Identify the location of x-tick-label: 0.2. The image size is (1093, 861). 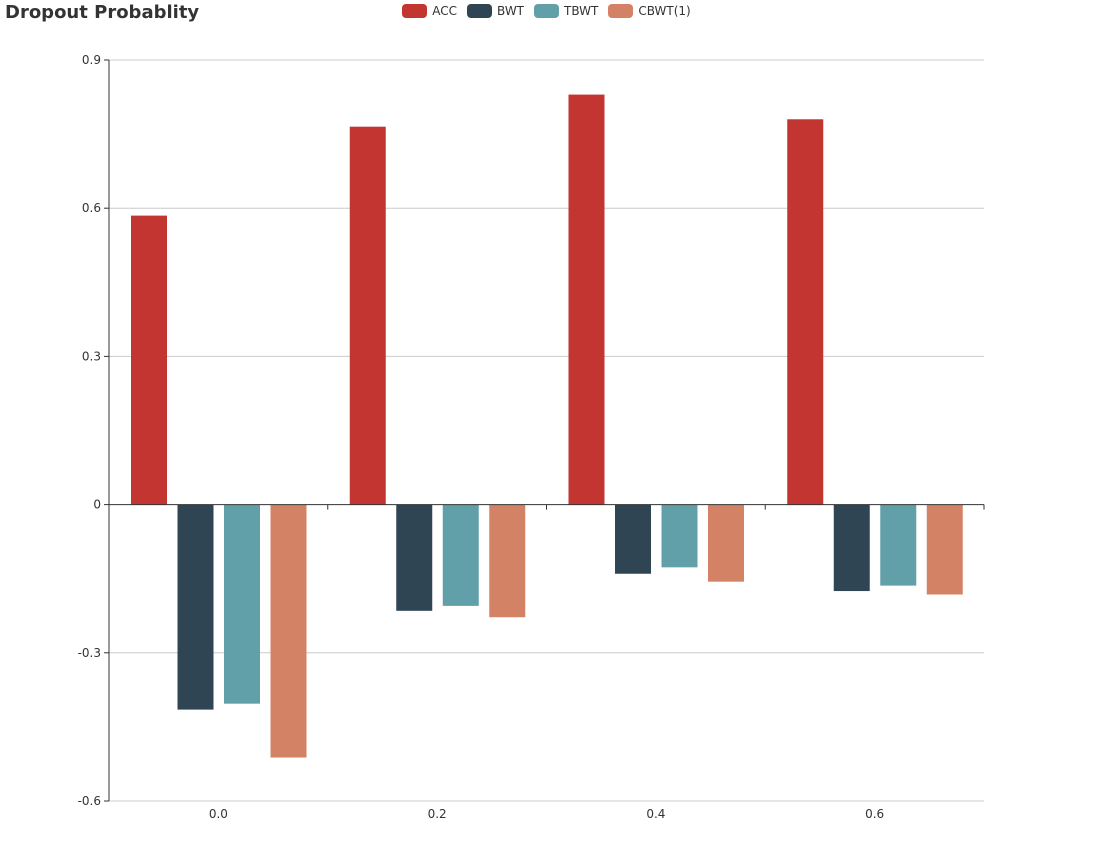
(437, 814).